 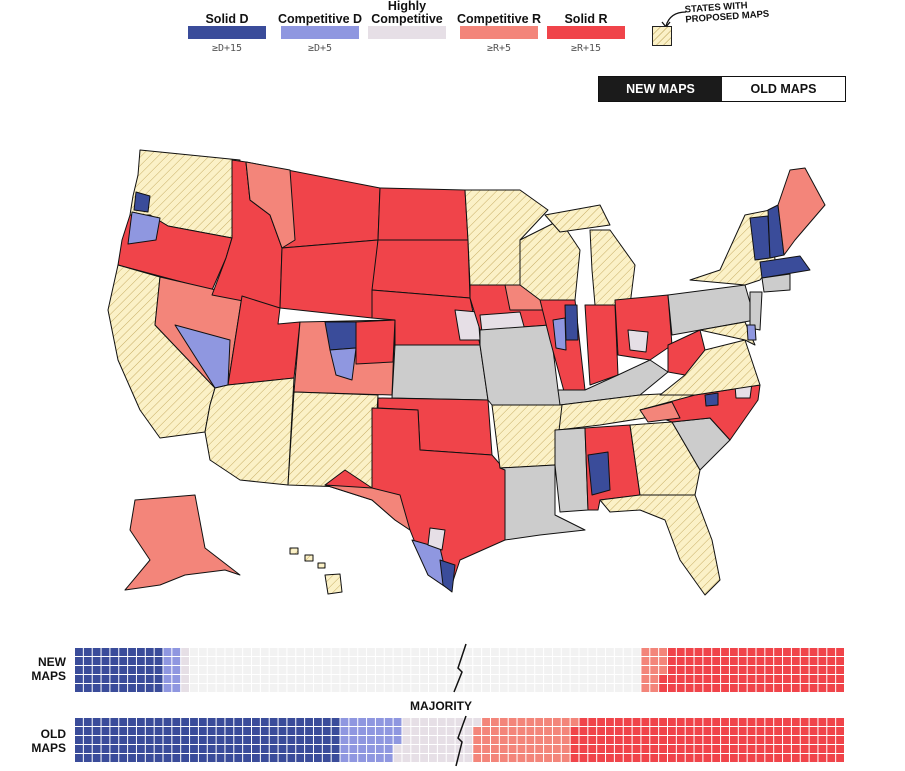 I want to click on state-arkansas, so click(x=527, y=436).